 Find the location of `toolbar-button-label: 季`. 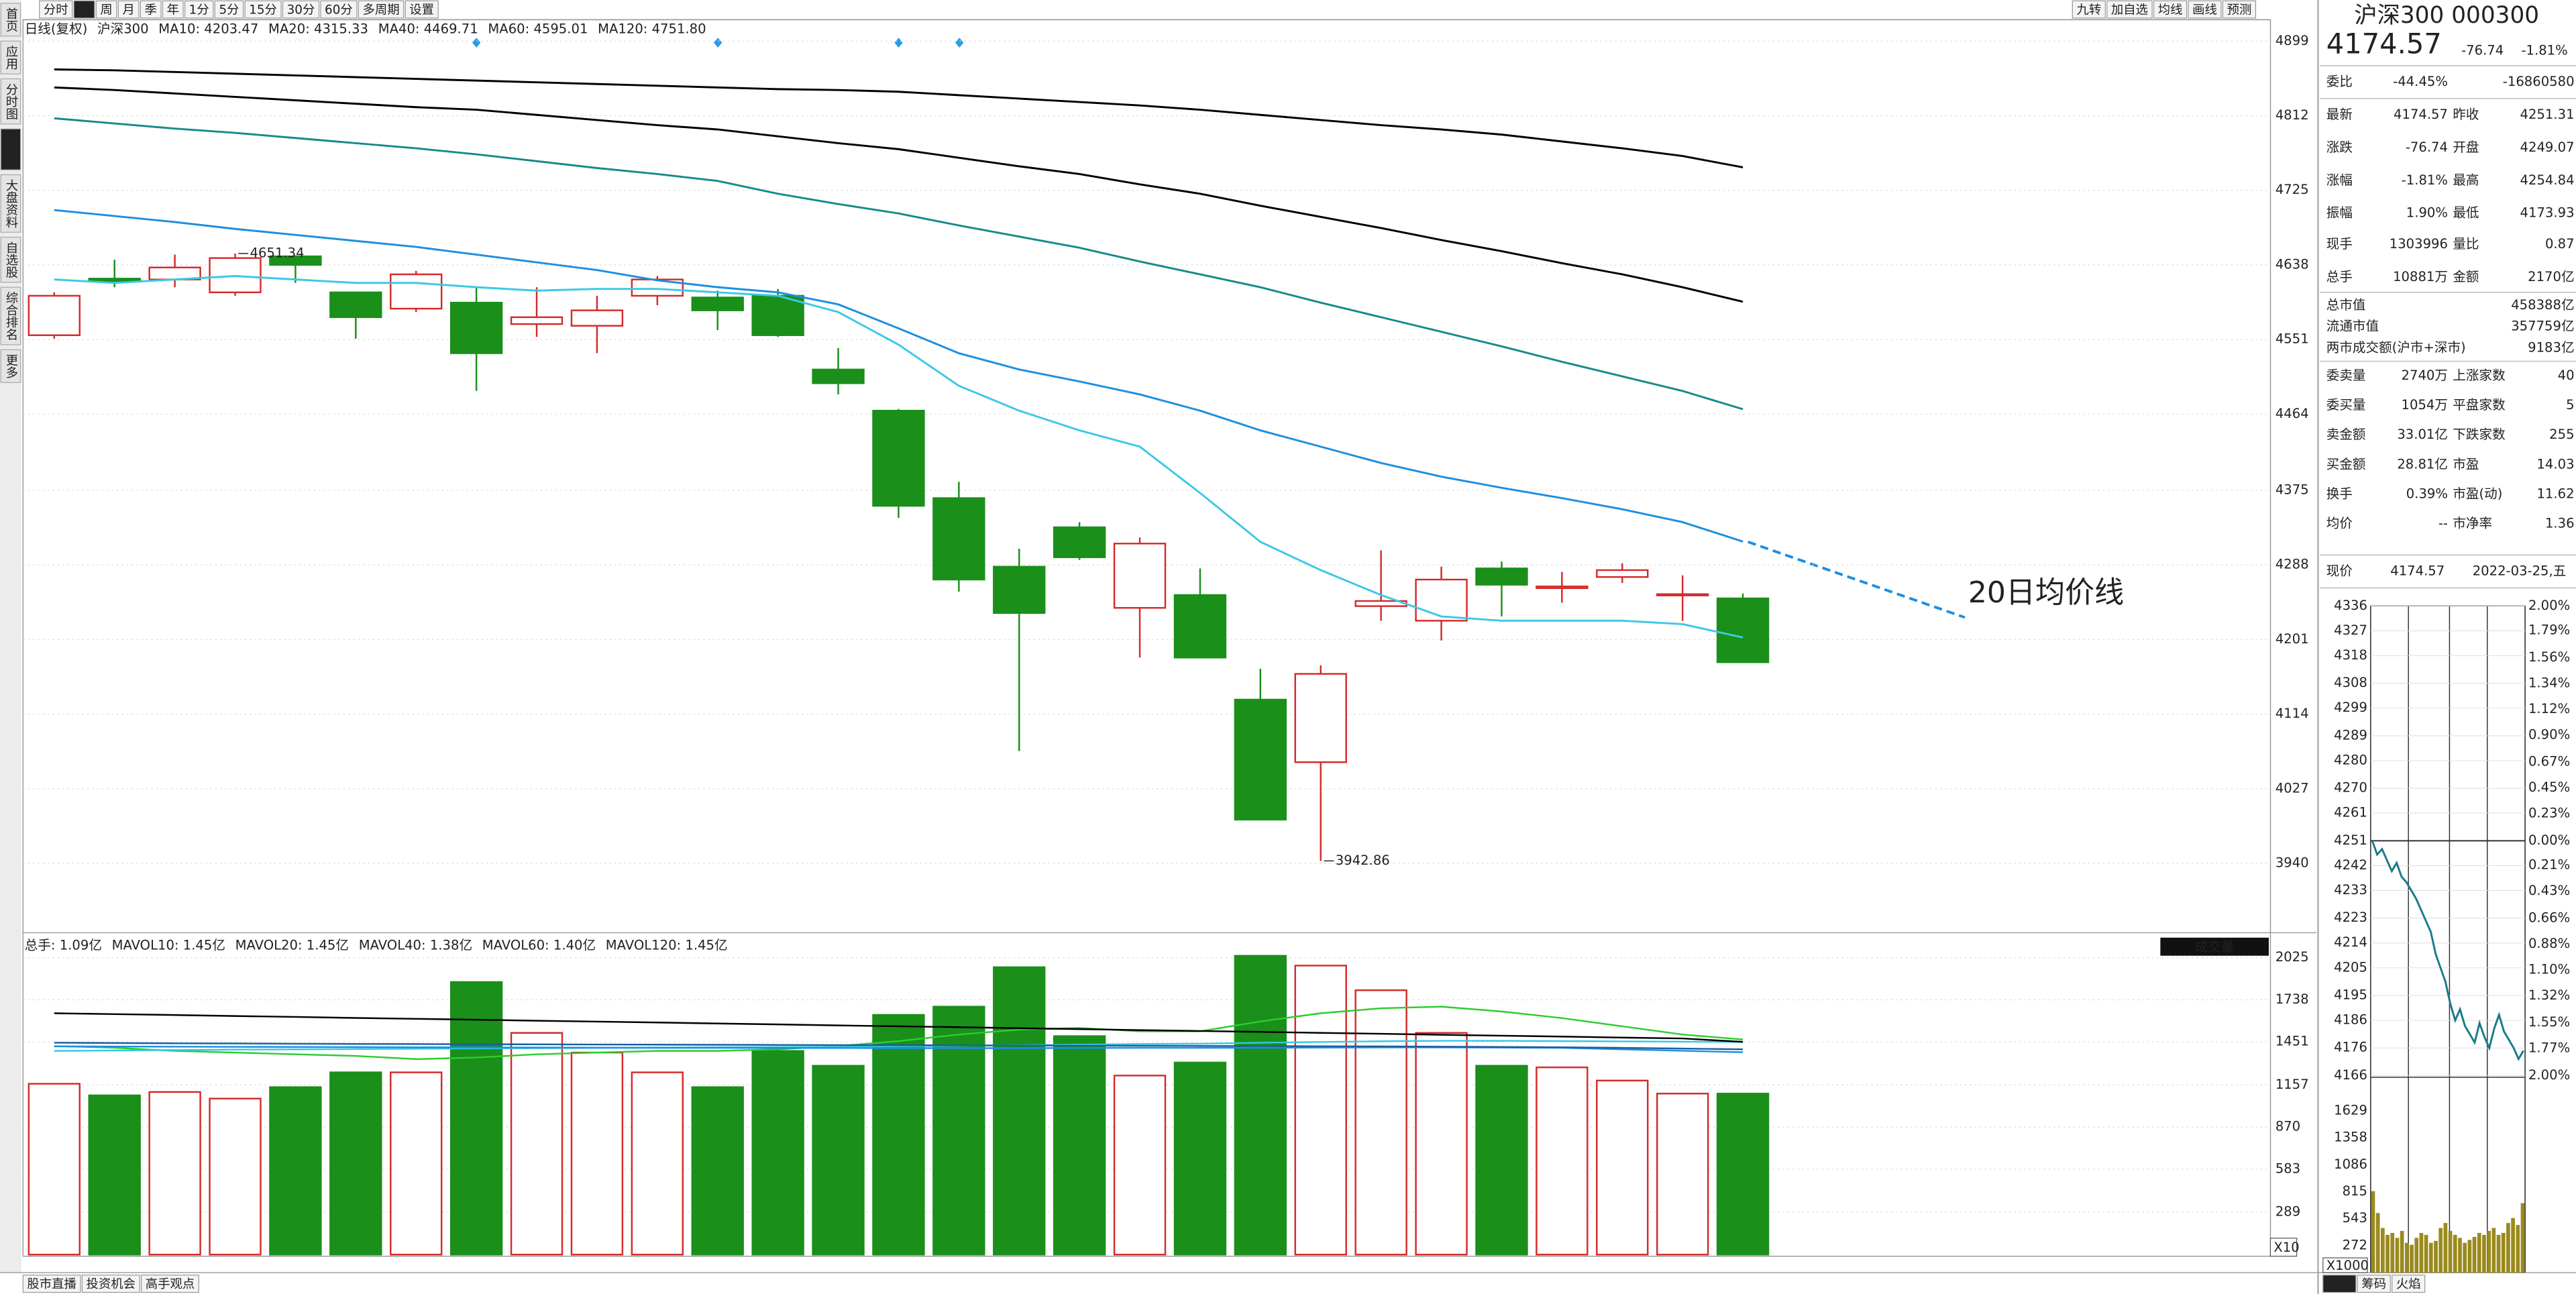

toolbar-button-label: 季 is located at coordinates (151, 10).